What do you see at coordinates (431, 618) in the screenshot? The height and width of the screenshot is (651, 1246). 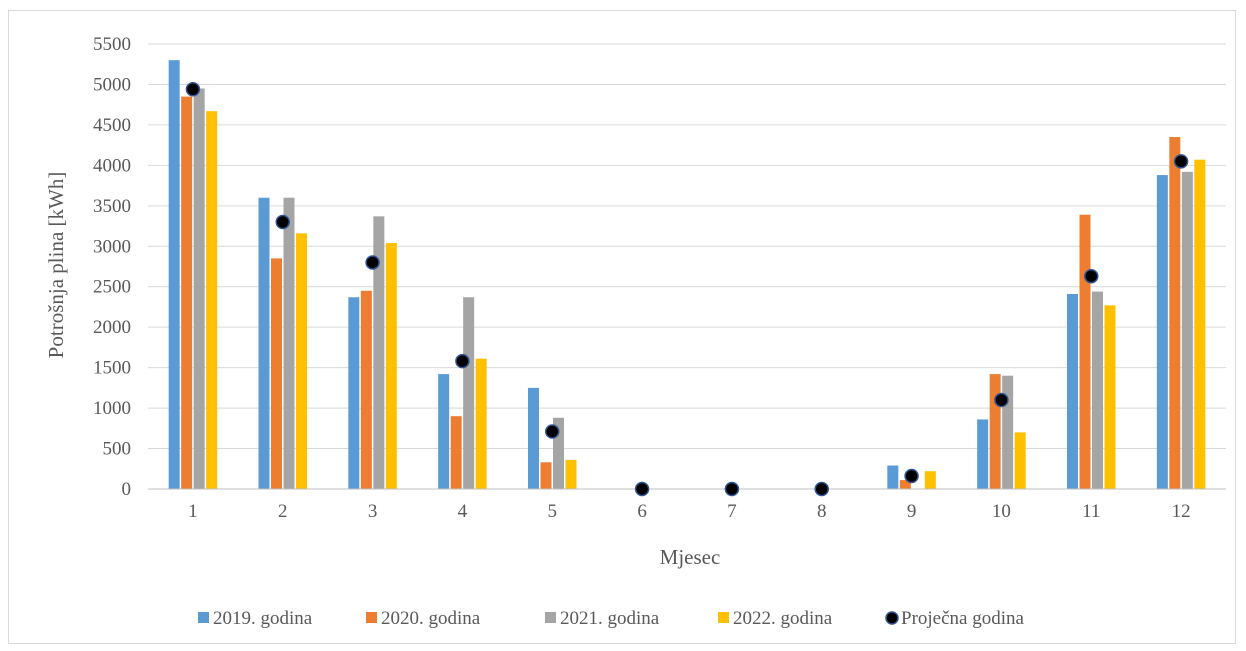 I see `legend-label: 2020. godina` at bounding box center [431, 618].